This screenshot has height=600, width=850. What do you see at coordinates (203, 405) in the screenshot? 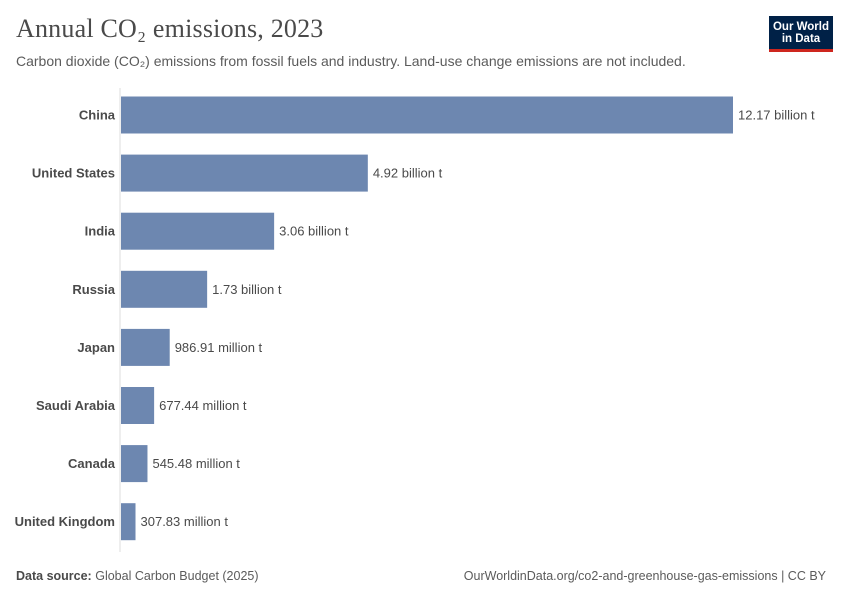
I see `value-label: 677.44 million t` at bounding box center [203, 405].